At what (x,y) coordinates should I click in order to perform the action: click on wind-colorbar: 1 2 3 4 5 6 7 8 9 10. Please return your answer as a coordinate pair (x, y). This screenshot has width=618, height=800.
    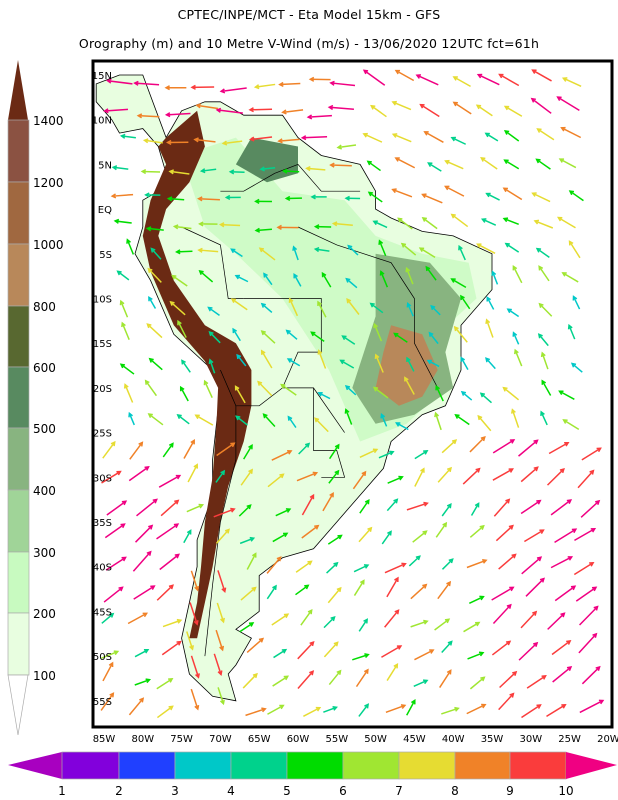
    Looking at the image, I should click on (312, 774).